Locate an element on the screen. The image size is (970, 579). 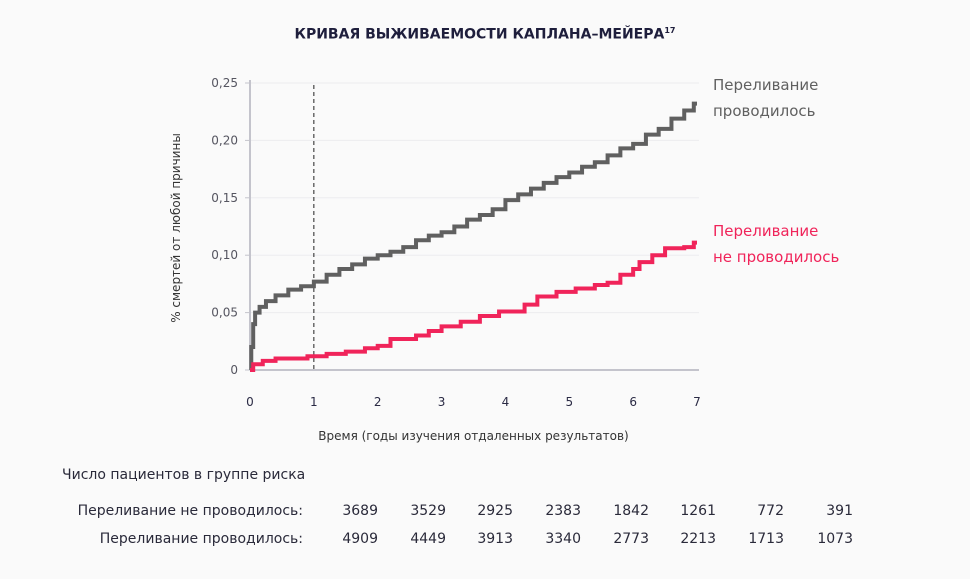
risk-value: 772 is located at coordinates (770, 511).